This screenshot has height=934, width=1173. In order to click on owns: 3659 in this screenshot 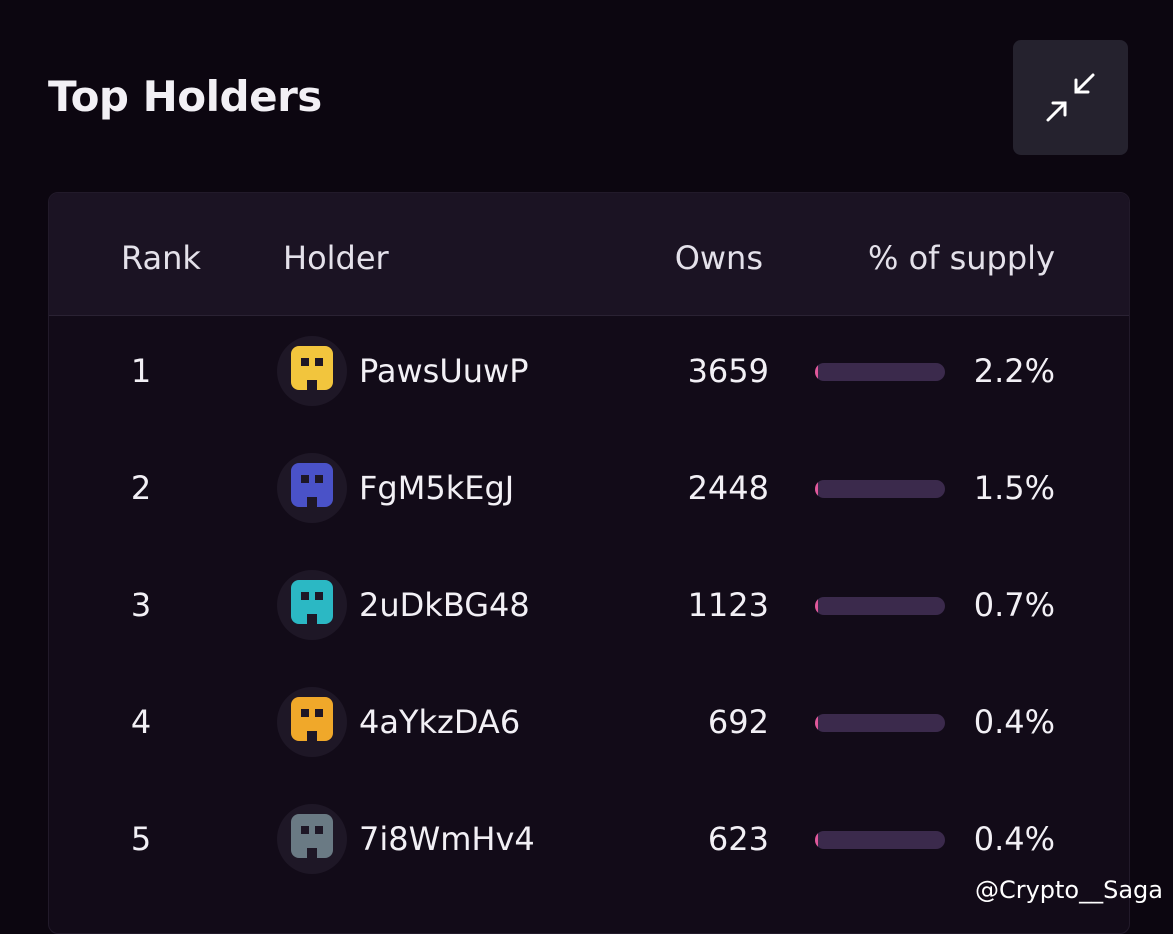, I will do `click(728, 371)`.